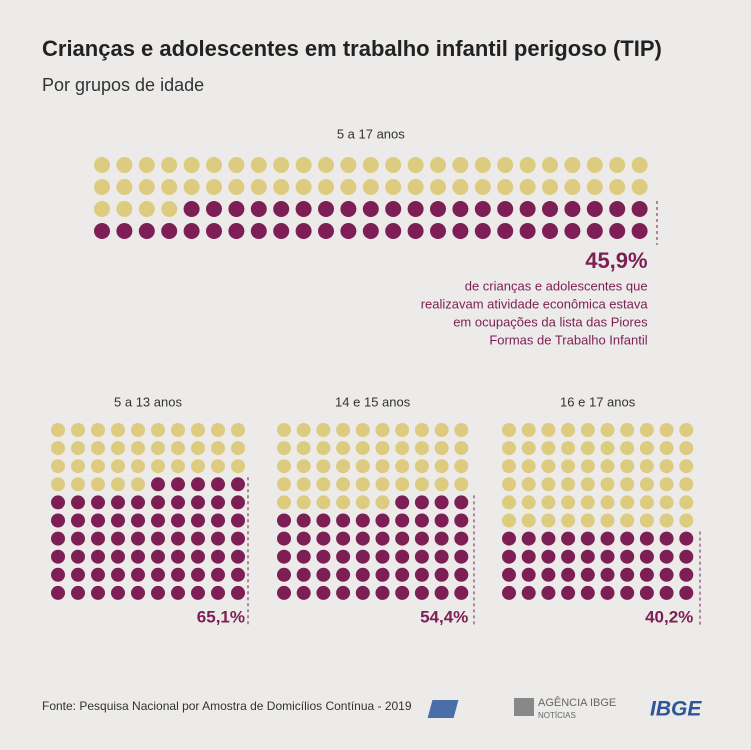 The image size is (751, 750). I want to click on subtitle: Por grupos de idade, so click(123, 85).